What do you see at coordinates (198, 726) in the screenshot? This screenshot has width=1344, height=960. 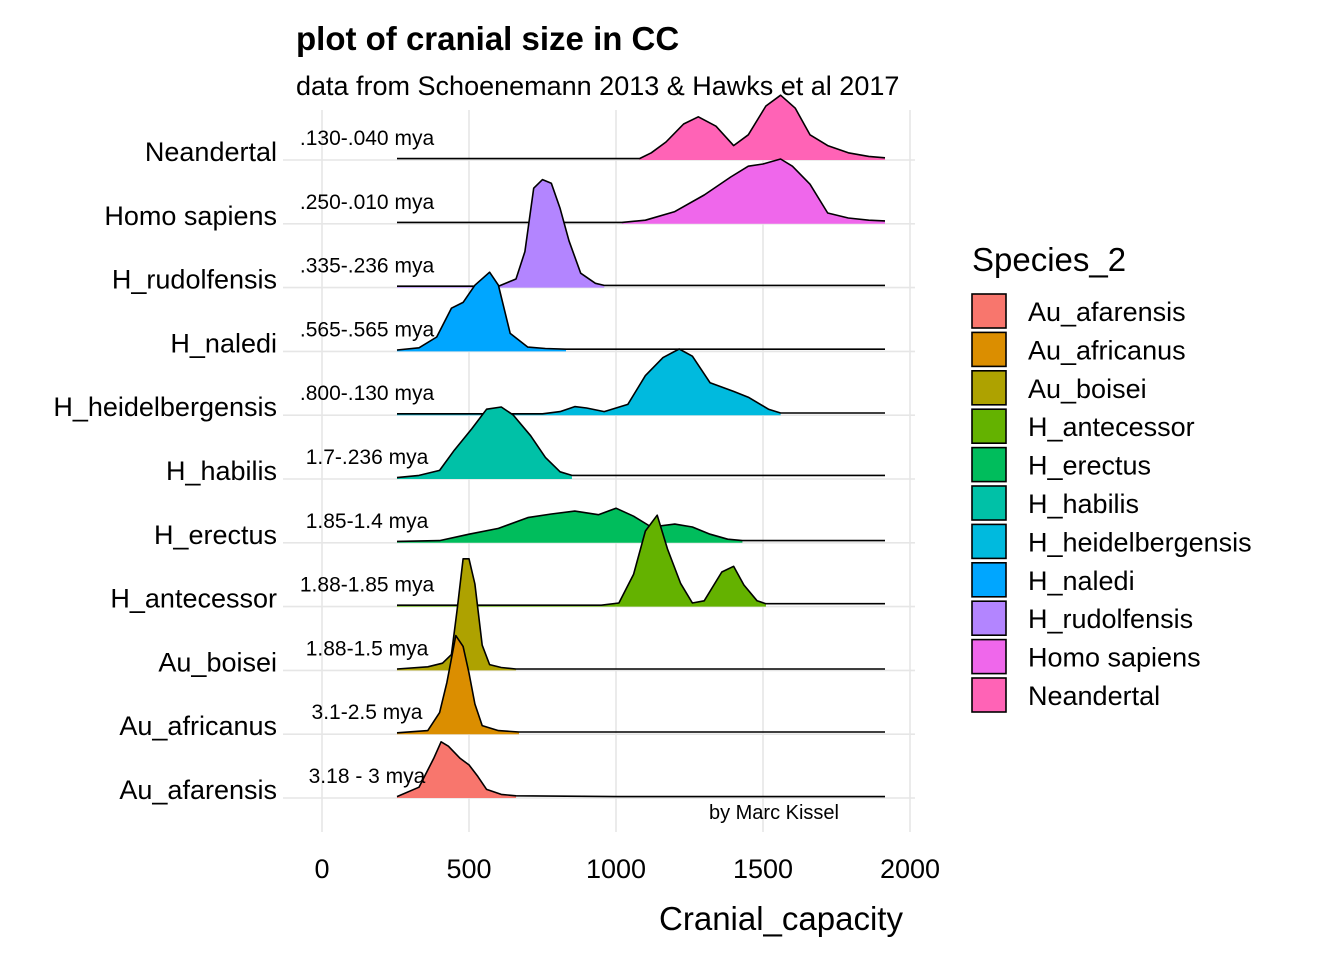 I see `y-tick-label: Au_africanus` at bounding box center [198, 726].